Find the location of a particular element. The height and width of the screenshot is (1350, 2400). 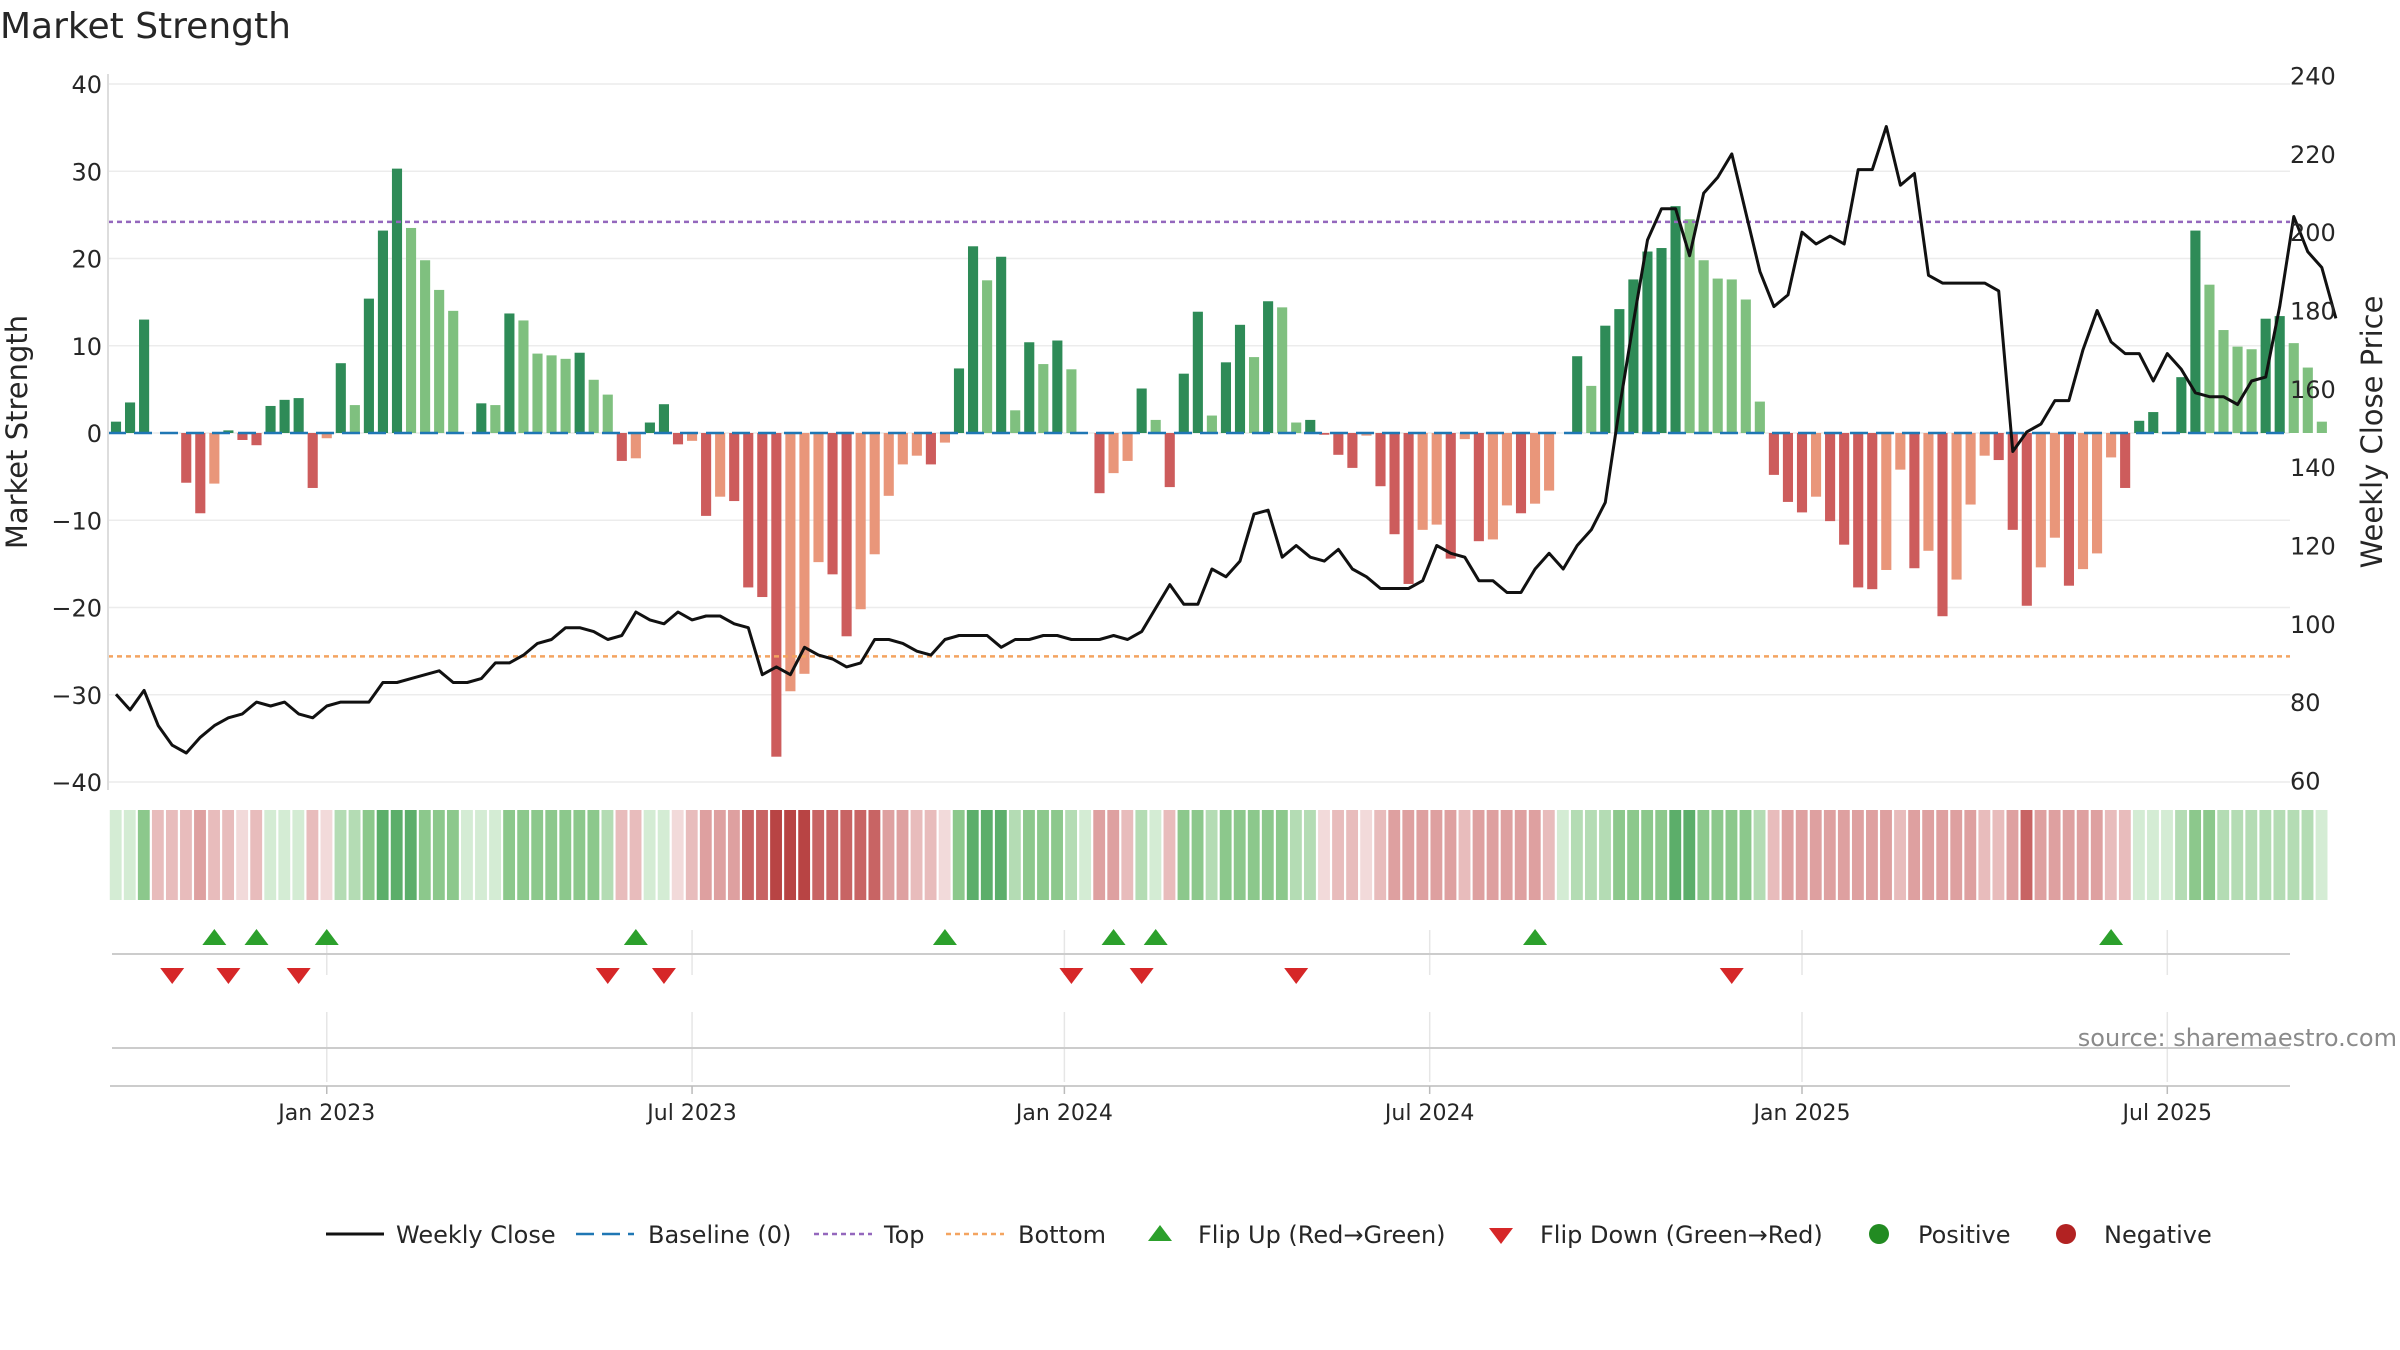

y2-axis-label: Weekly Close Price is located at coordinates (2372, 432).